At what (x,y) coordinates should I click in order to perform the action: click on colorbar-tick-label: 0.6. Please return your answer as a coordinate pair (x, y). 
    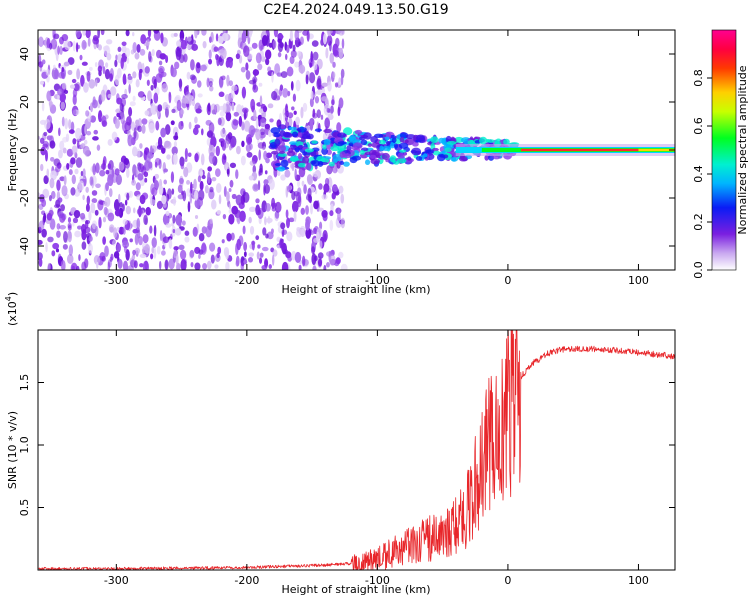
    Looking at the image, I should click on (698, 126).